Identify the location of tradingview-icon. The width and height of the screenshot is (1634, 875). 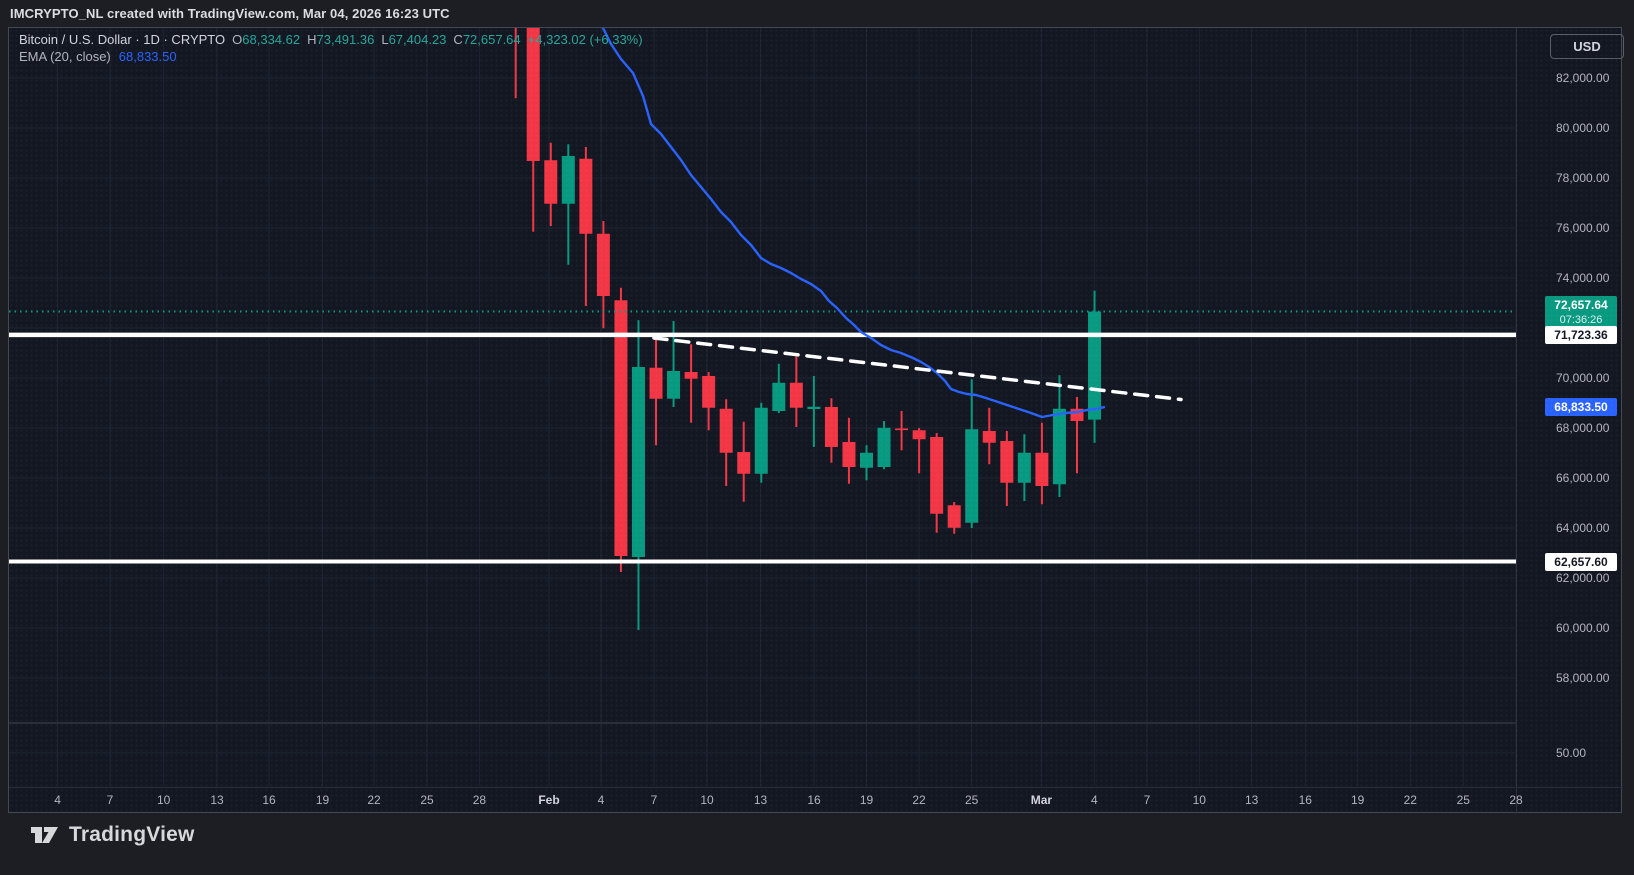
(44, 835).